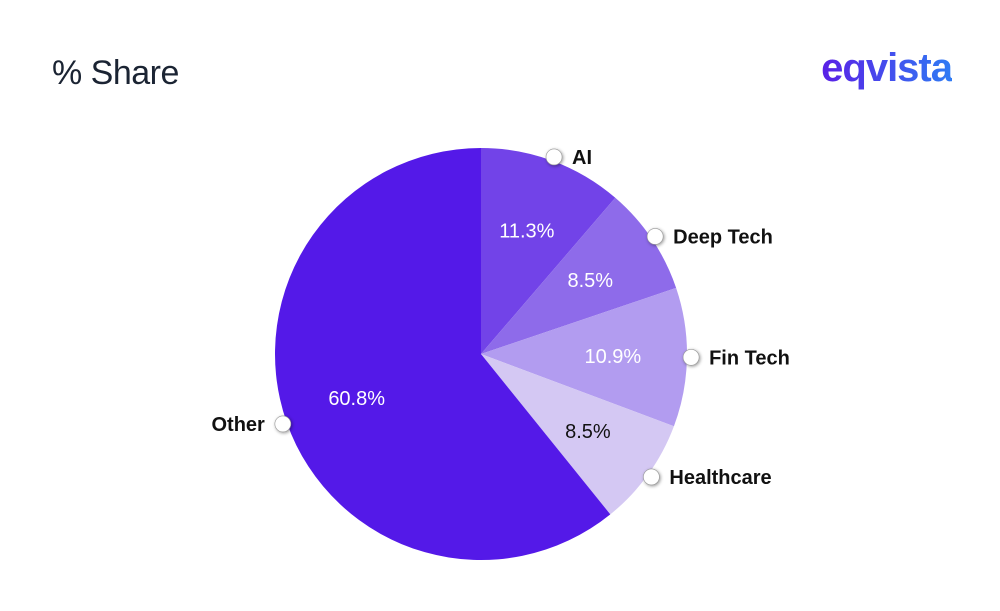 Image resolution: width=1000 pixels, height=611 pixels. Describe the element at coordinates (356, 399) in the screenshot. I see `data-label: 60.8%` at that location.